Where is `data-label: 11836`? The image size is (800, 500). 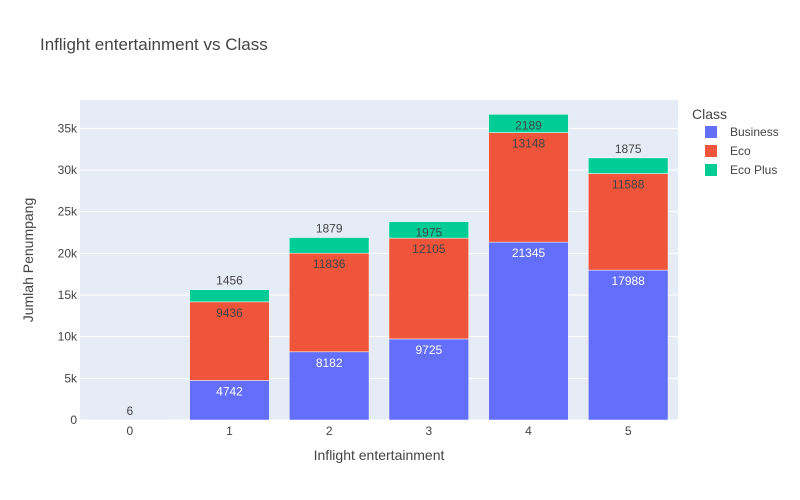 data-label: 11836 is located at coordinates (329, 264).